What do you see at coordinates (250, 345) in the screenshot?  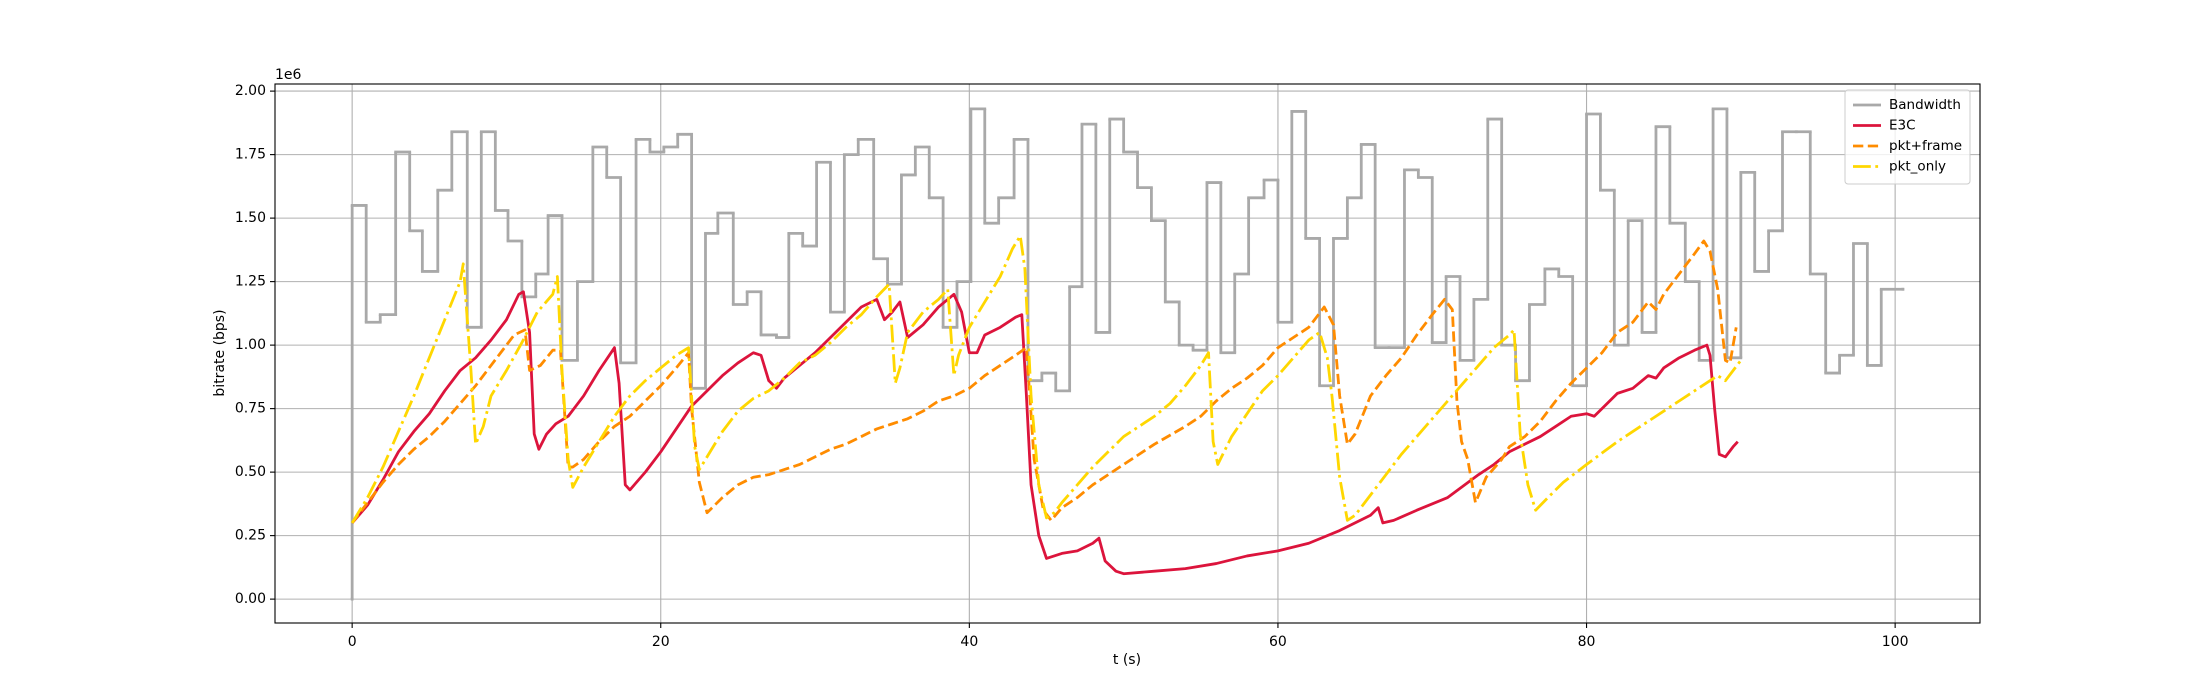 I see `y-tick-label: 1.00` at bounding box center [250, 345].